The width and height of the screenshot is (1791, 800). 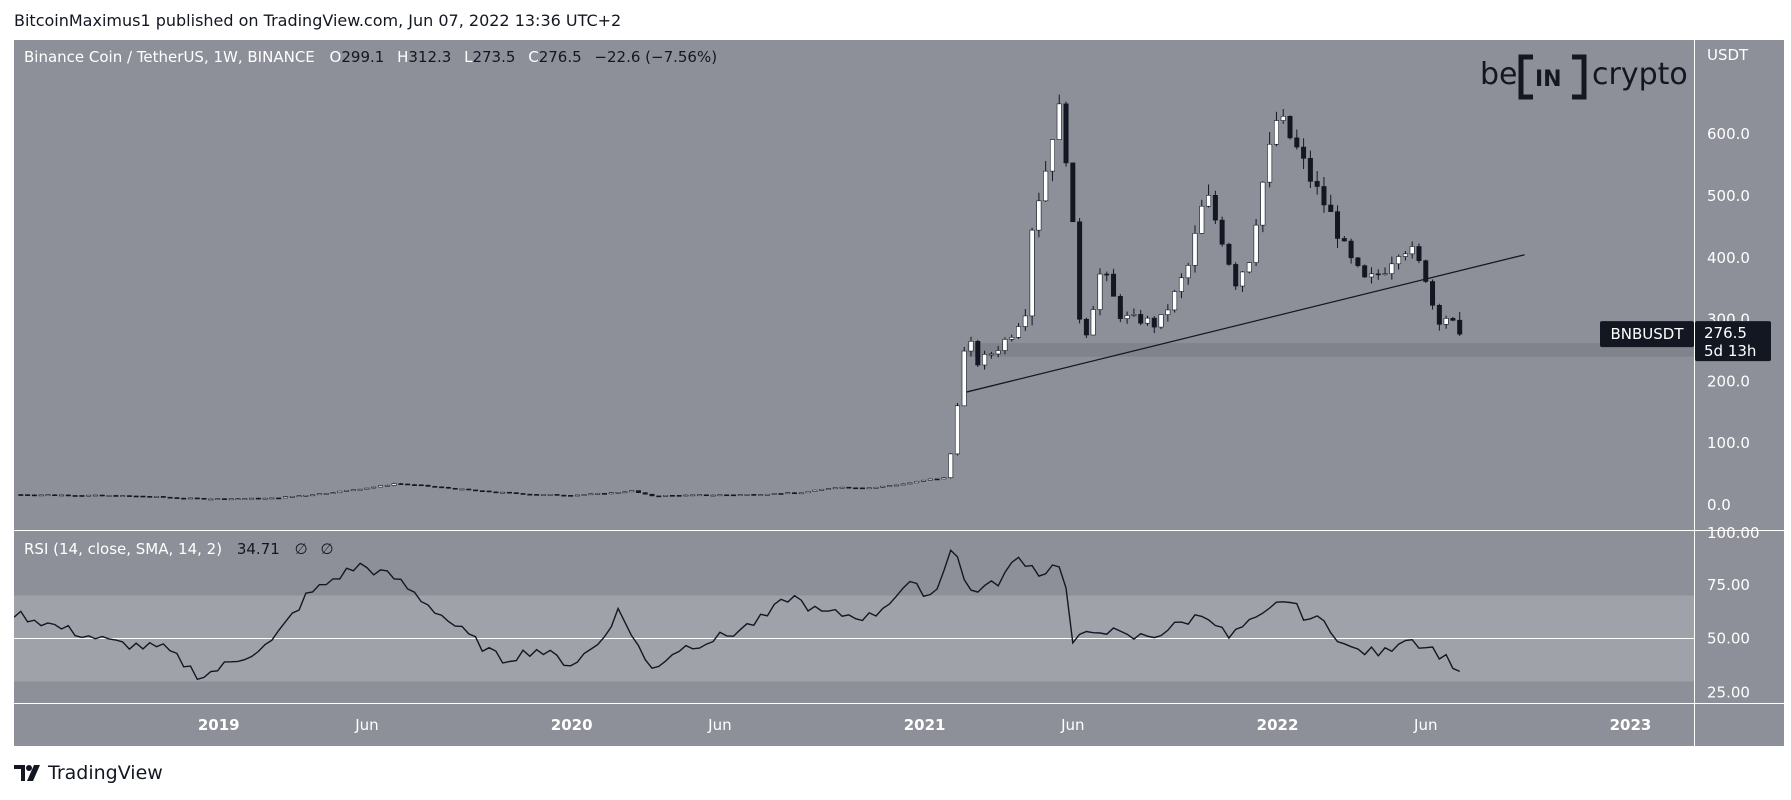 What do you see at coordinates (572, 725) in the screenshot?
I see `time-tick-label: 2020` at bounding box center [572, 725].